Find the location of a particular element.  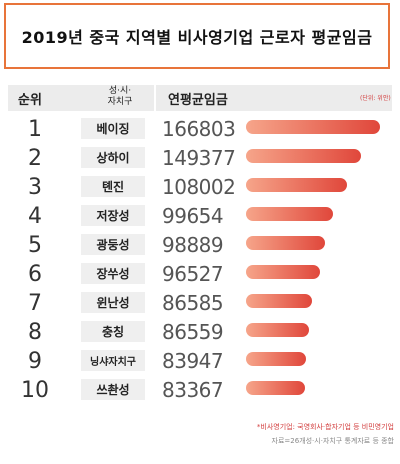

region-label: 상하이 is located at coordinates (113, 157).